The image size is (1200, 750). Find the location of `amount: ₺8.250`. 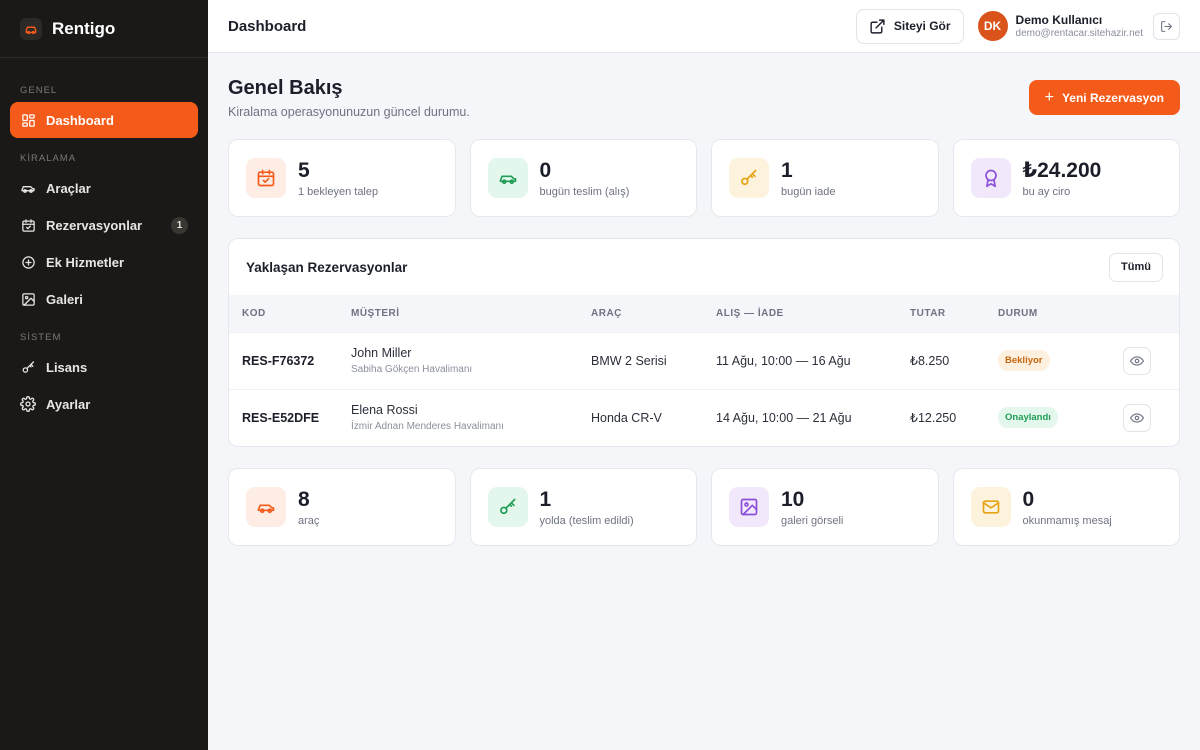

amount: ₺8.250 is located at coordinates (930, 361).